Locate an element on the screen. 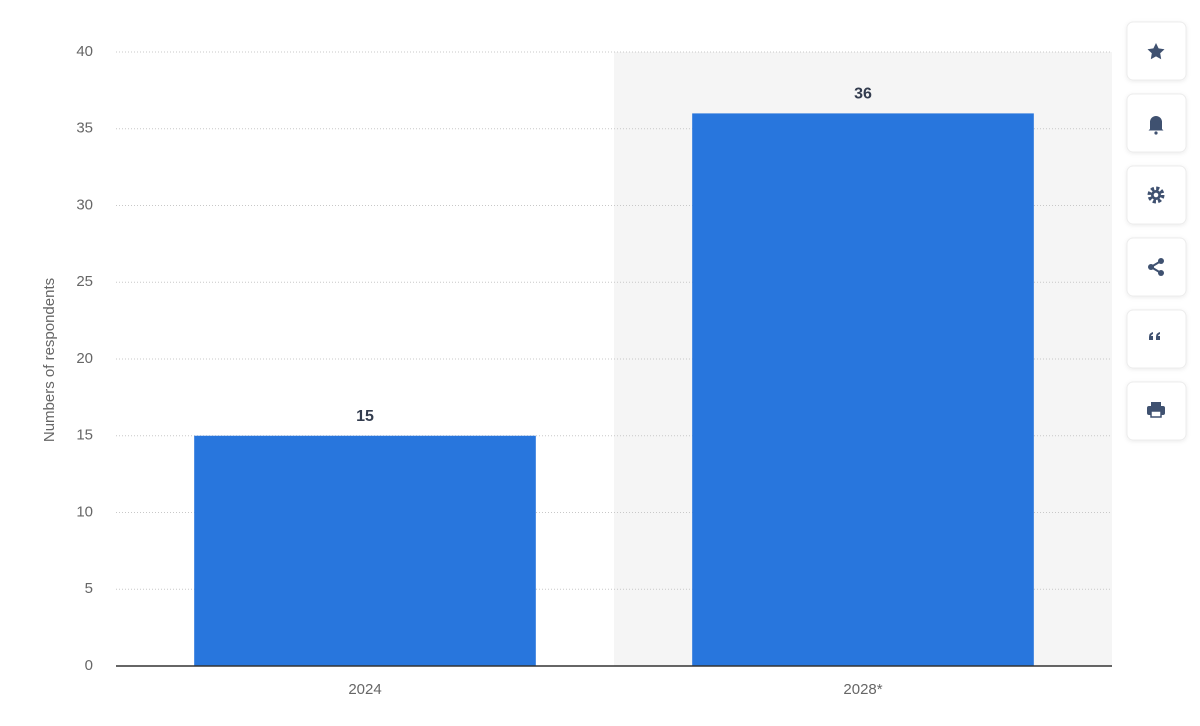  cite-button is located at coordinates (1156, 339).